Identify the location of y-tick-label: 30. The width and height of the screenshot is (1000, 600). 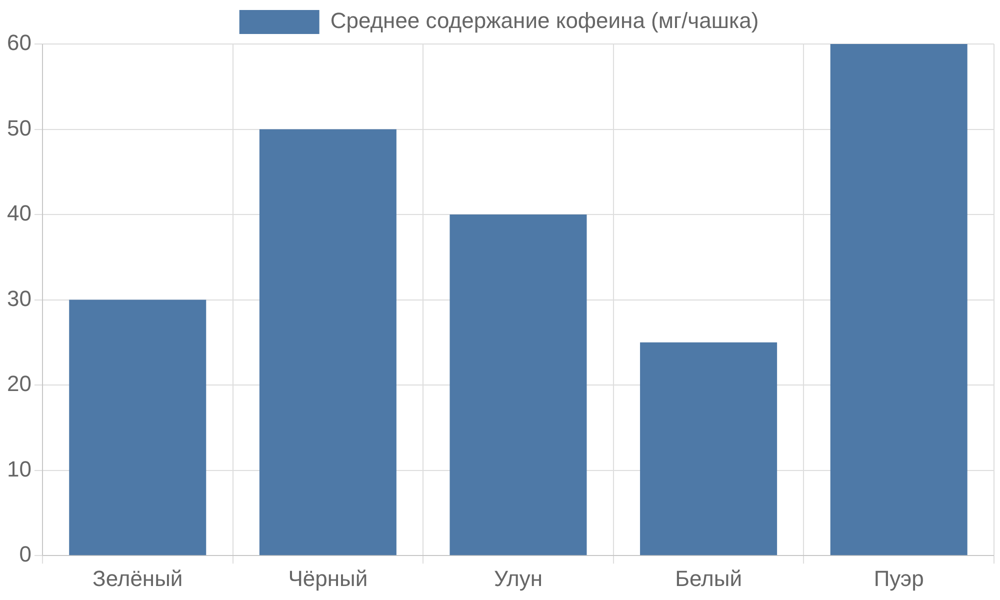
(19, 298).